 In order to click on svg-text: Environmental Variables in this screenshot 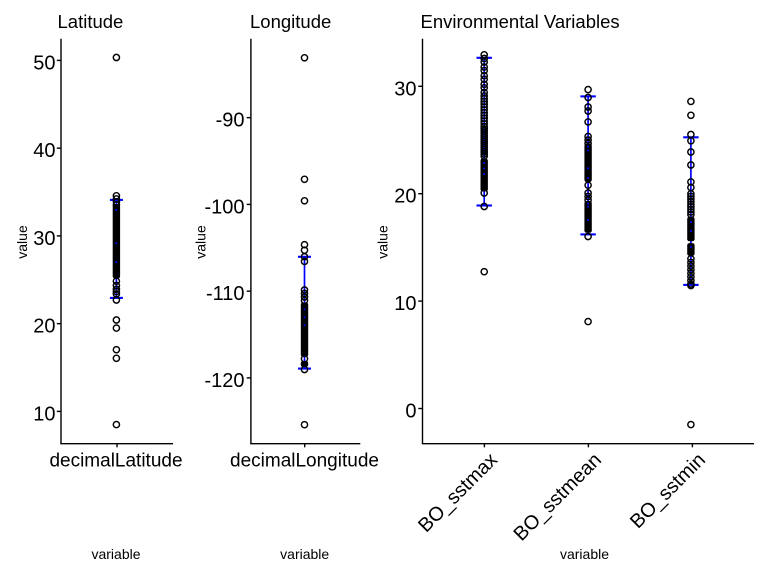, I will do `click(520, 21)`.